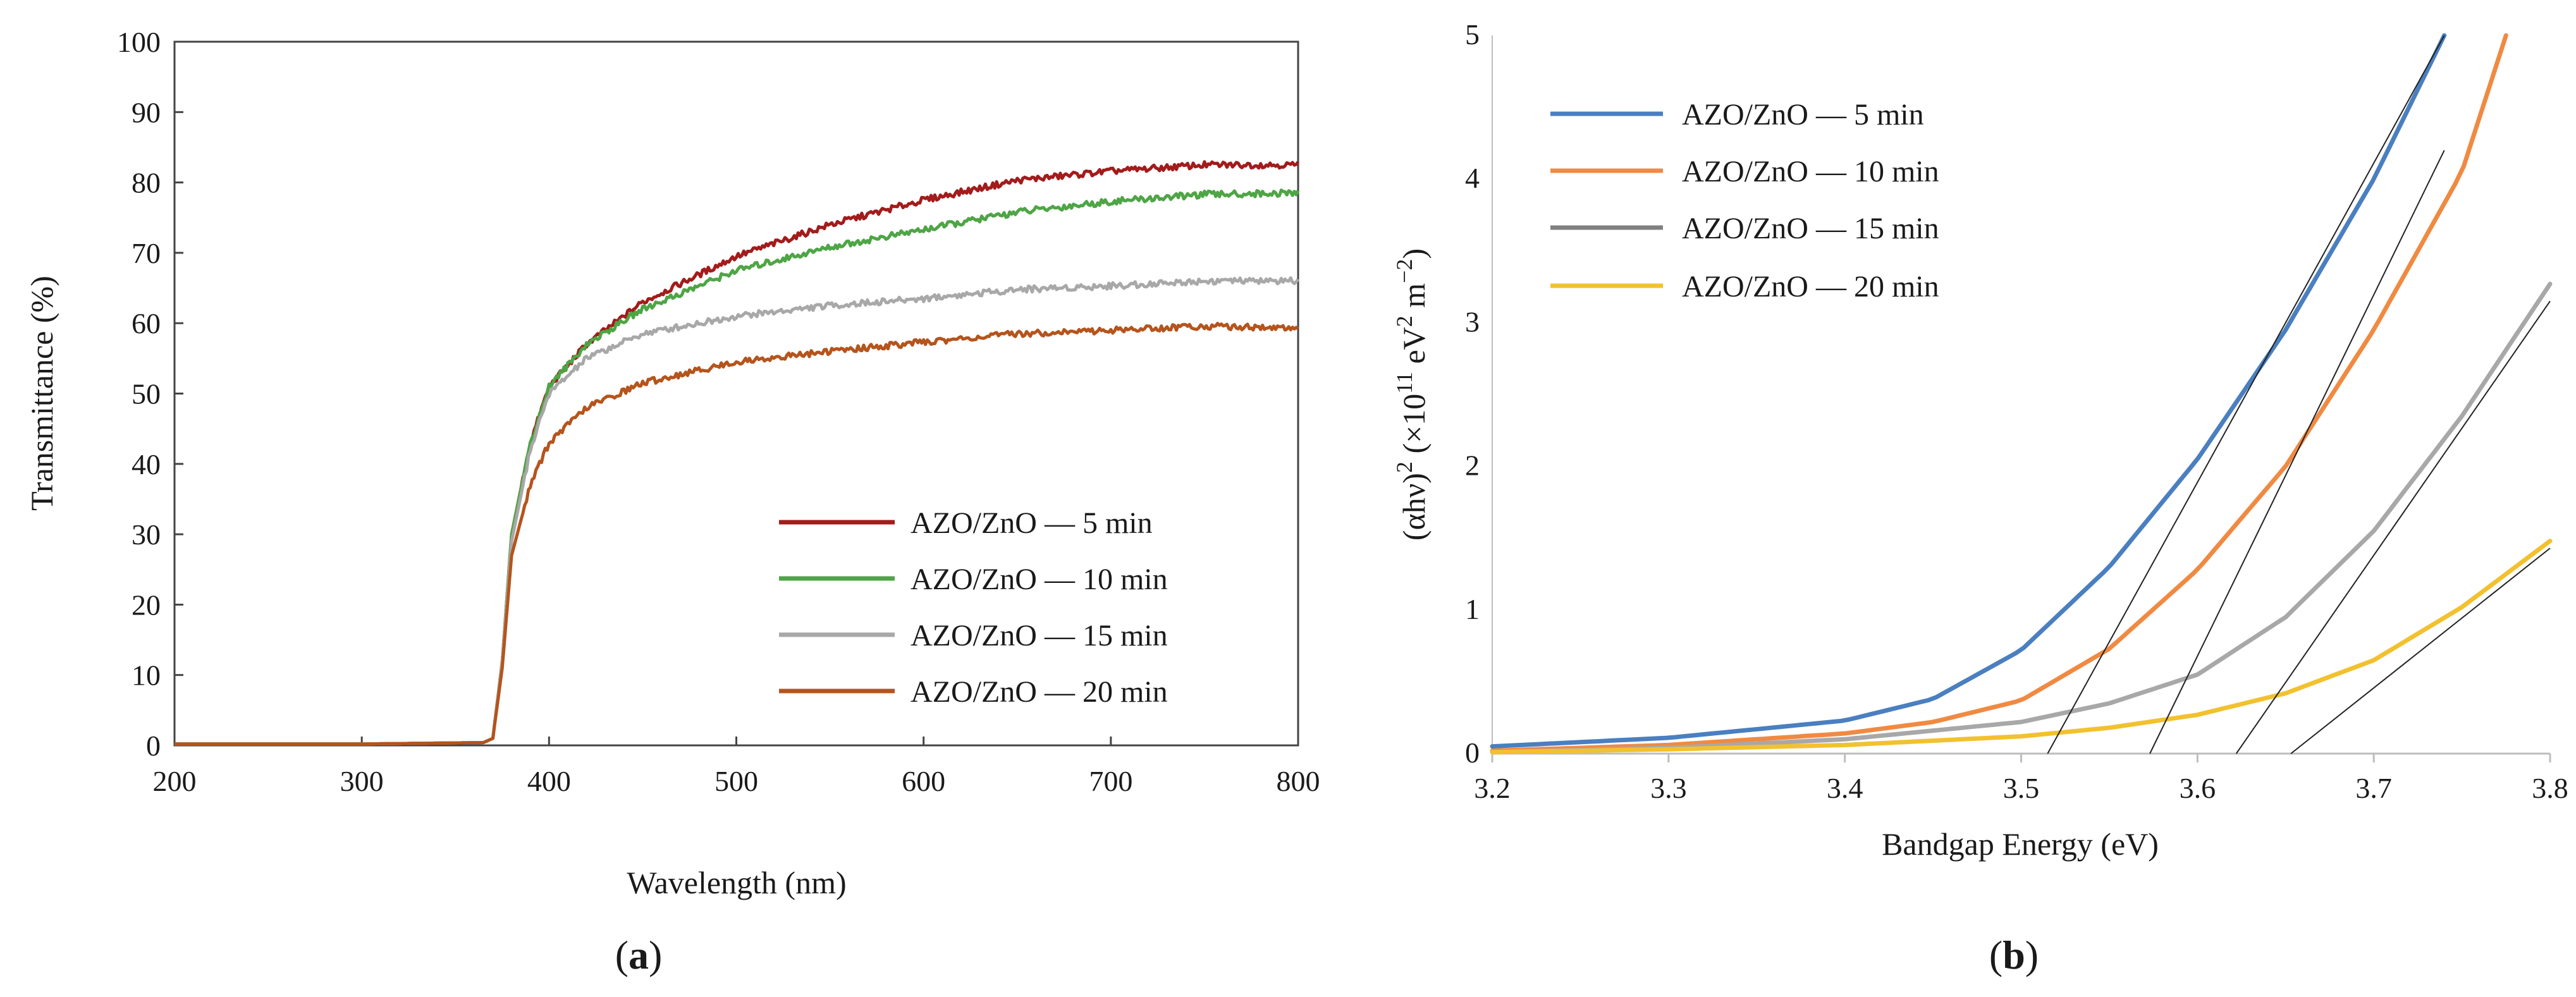  What do you see at coordinates (1845, 788) in the screenshot?
I see `b-x-tick-label: 3.4` at bounding box center [1845, 788].